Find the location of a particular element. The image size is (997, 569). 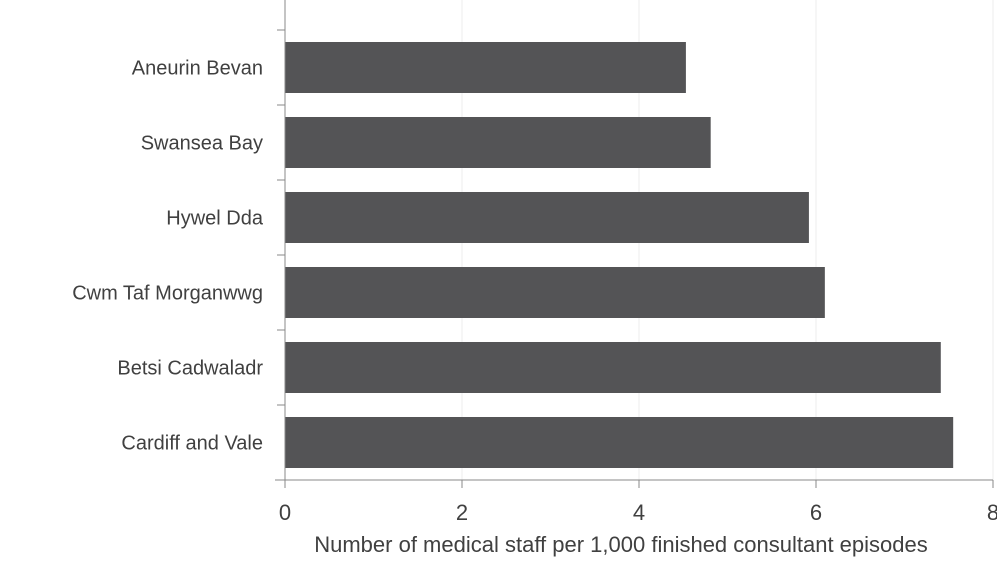

x-tick-label: 2 is located at coordinates (462, 512).